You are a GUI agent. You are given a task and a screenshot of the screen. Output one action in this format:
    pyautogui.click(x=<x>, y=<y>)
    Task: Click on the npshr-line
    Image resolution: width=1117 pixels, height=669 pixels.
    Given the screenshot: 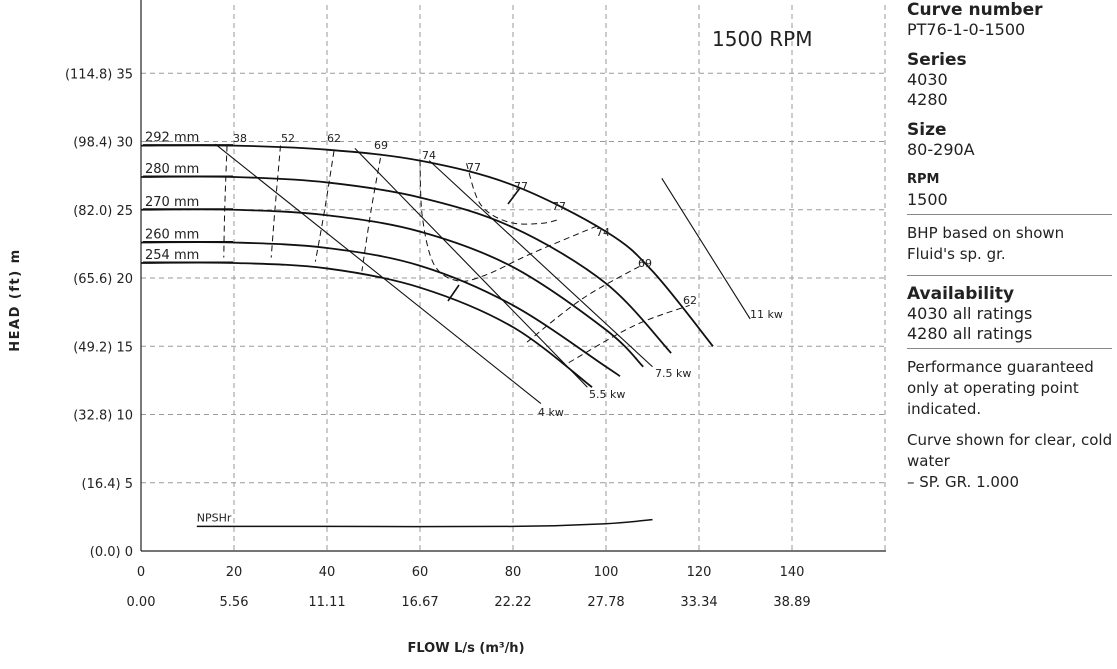 What is the action you would take?
    pyautogui.click(x=424, y=523)
    